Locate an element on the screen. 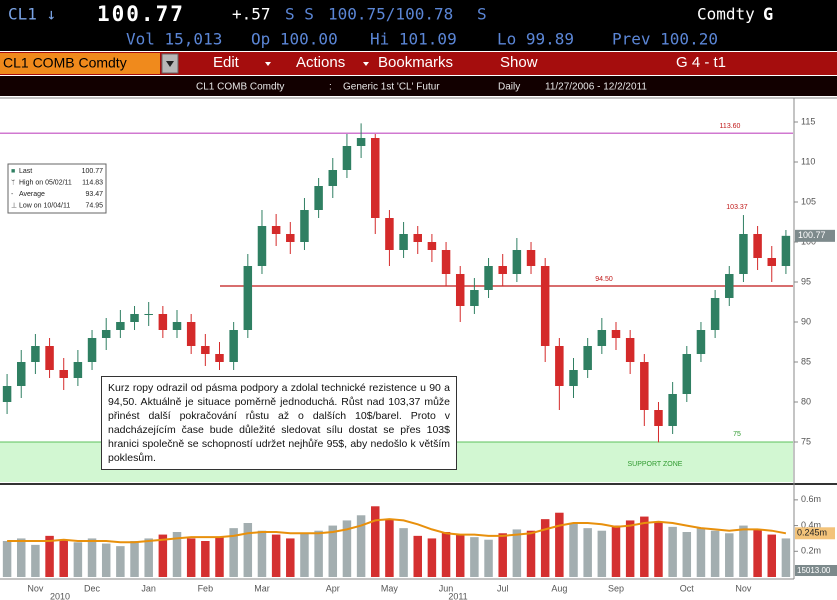 Image resolution: width=837 pixels, height=600 pixels. last-price-tag is located at coordinates (815, 235).